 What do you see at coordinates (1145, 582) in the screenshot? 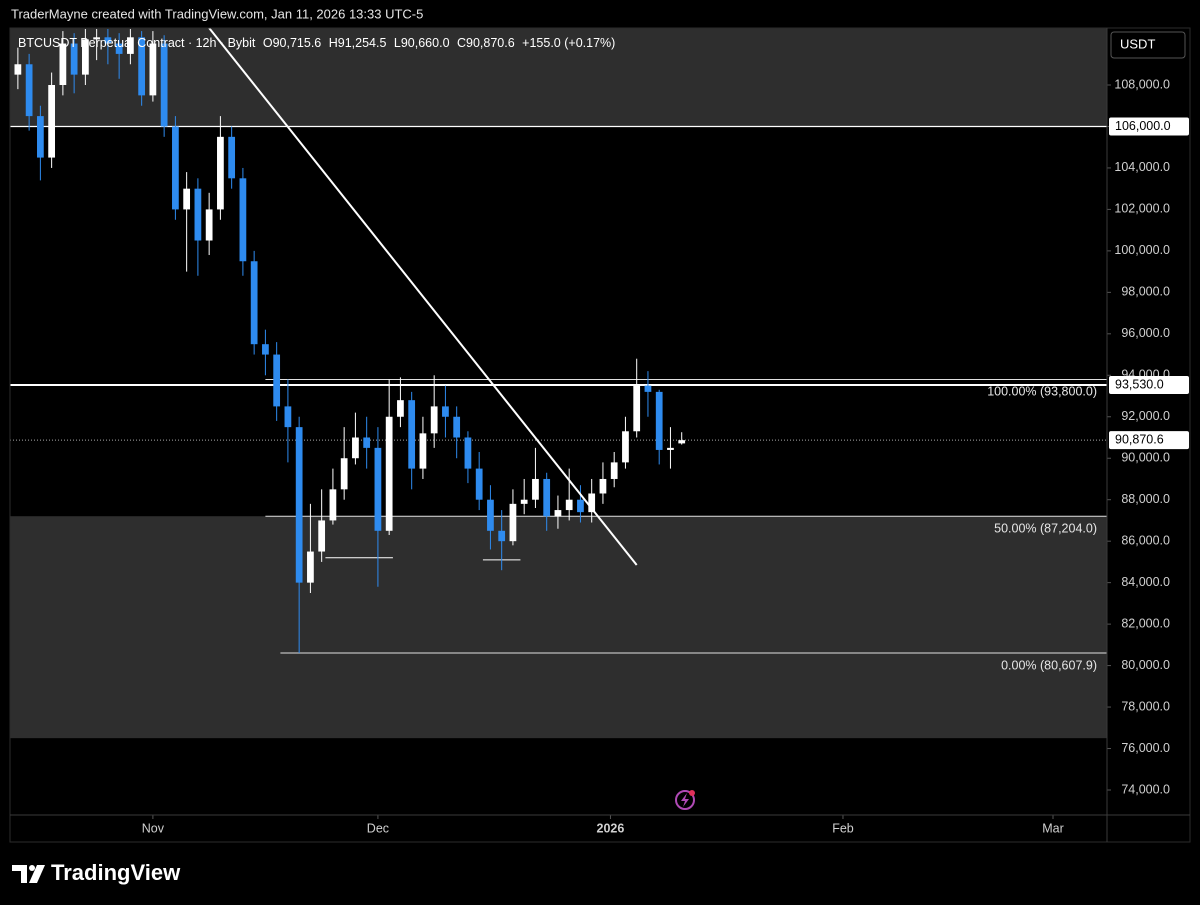
I see `y-tick-label: 84,000.0` at bounding box center [1145, 582].